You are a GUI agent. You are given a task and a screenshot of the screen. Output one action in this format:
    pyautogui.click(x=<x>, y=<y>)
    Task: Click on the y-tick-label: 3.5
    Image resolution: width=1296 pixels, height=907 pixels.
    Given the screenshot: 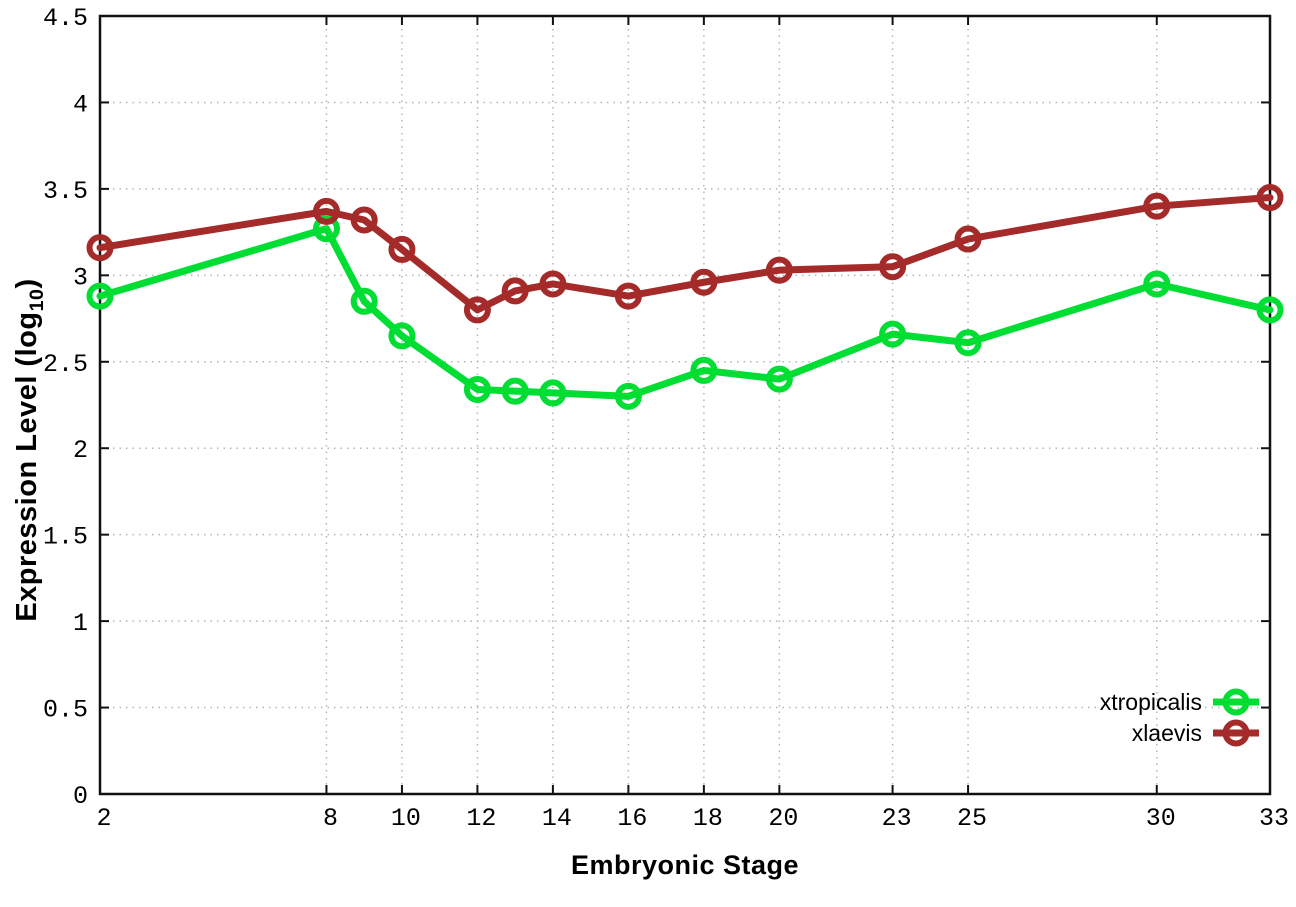 What is the action you would take?
    pyautogui.click(x=65, y=191)
    